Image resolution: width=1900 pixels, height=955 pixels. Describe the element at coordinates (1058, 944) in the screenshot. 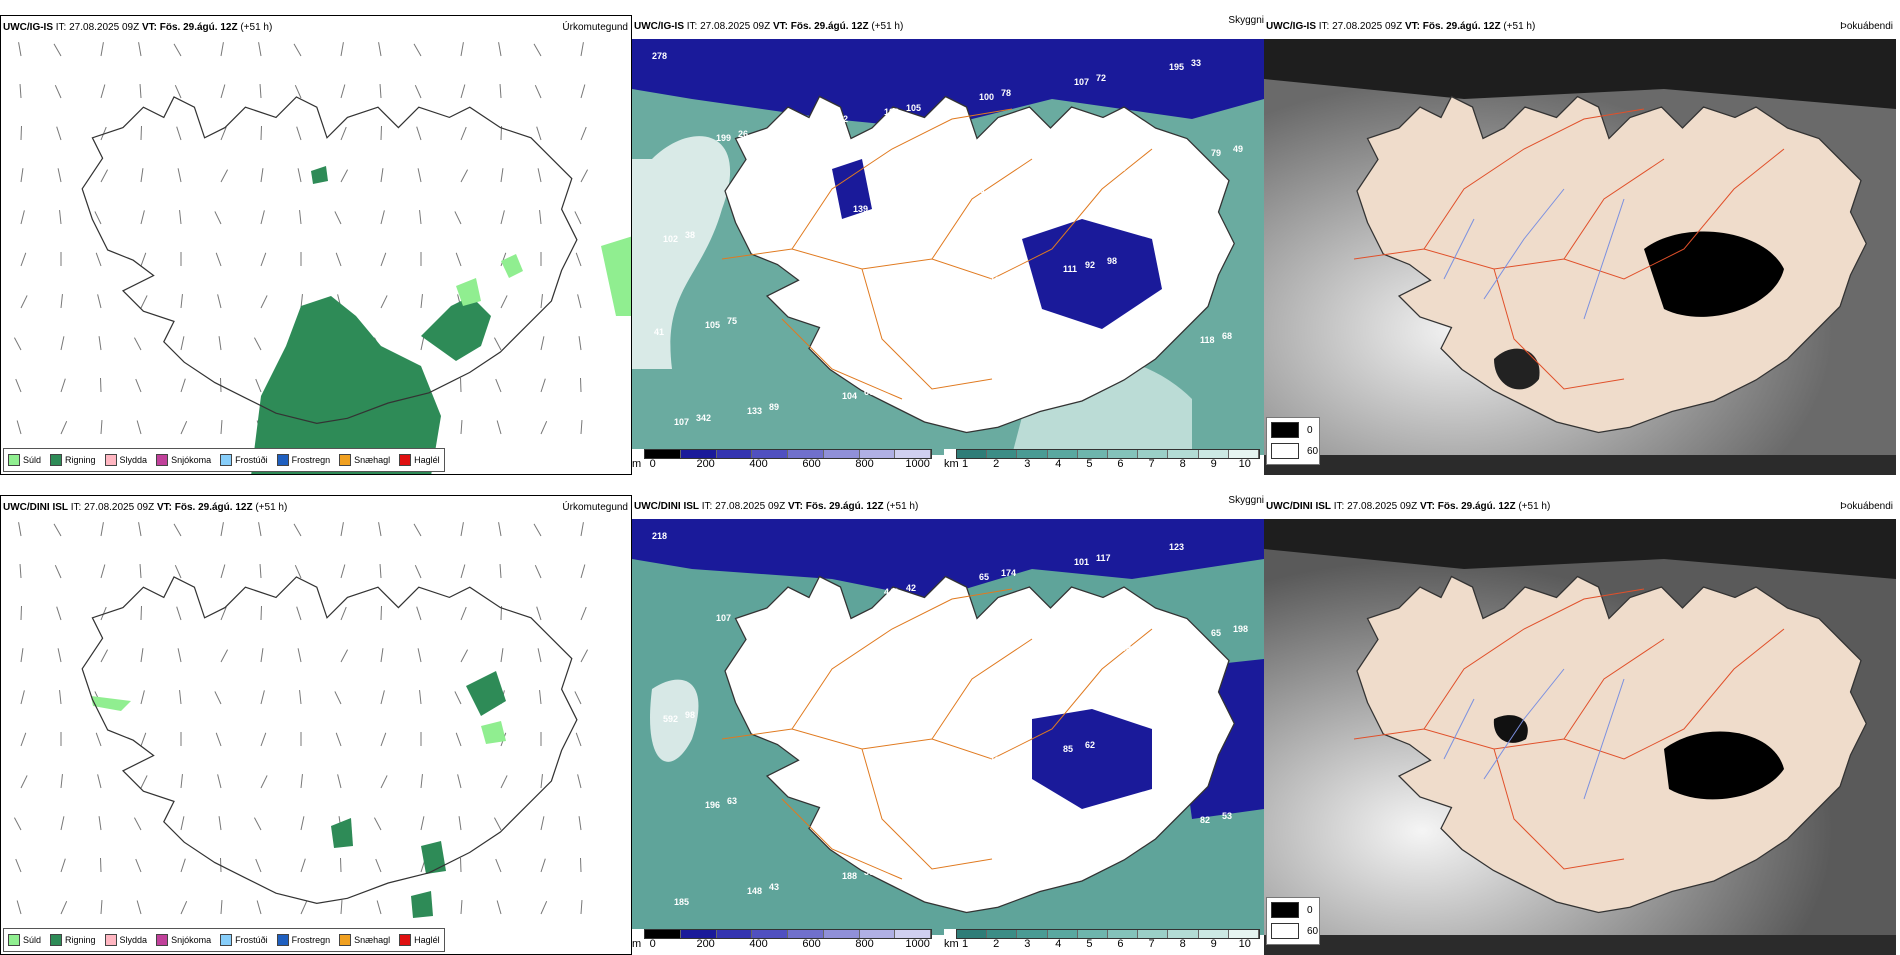

I see `scale-tick: 4` at that location.